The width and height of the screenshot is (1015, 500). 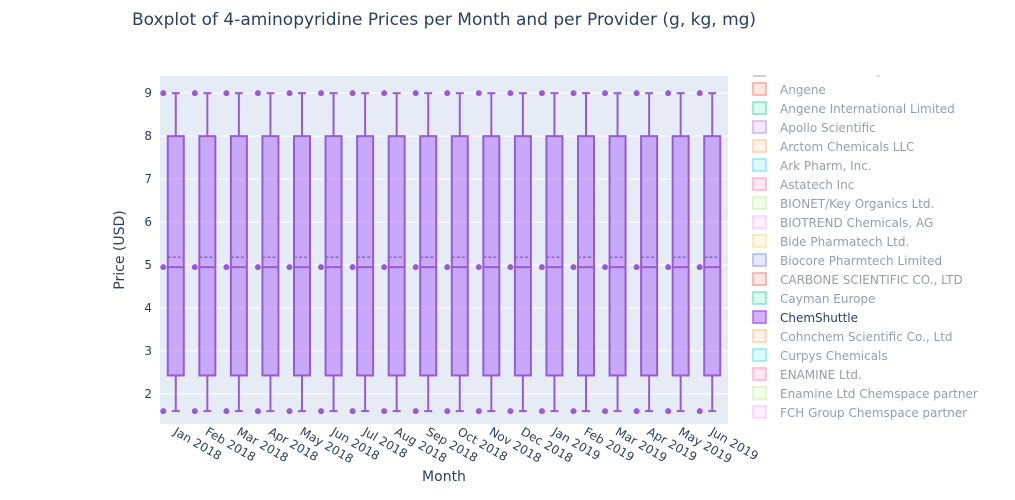 What do you see at coordinates (803, 184) in the screenshot?
I see `legend-item: Astatech Inc` at bounding box center [803, 184].